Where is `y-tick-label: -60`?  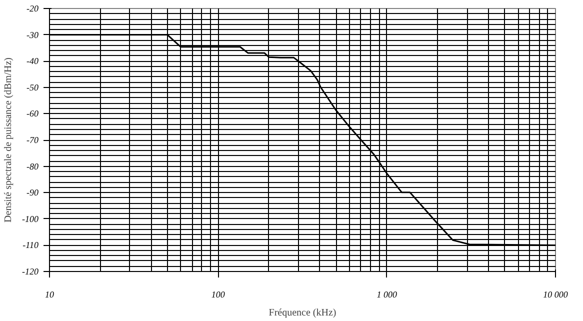 y-tick-label: -60 is located at coordinates (32, 113).